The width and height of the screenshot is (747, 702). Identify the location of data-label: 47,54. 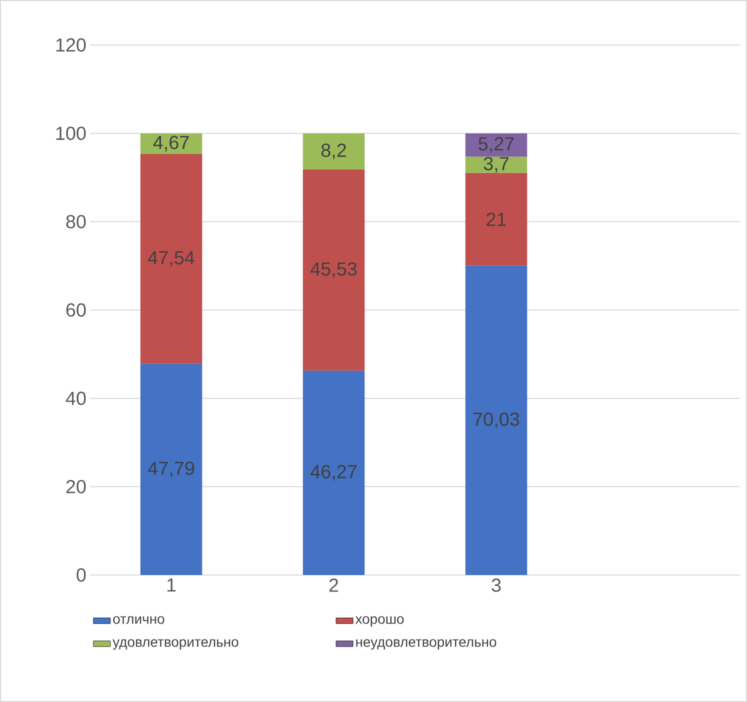
(171, 259).